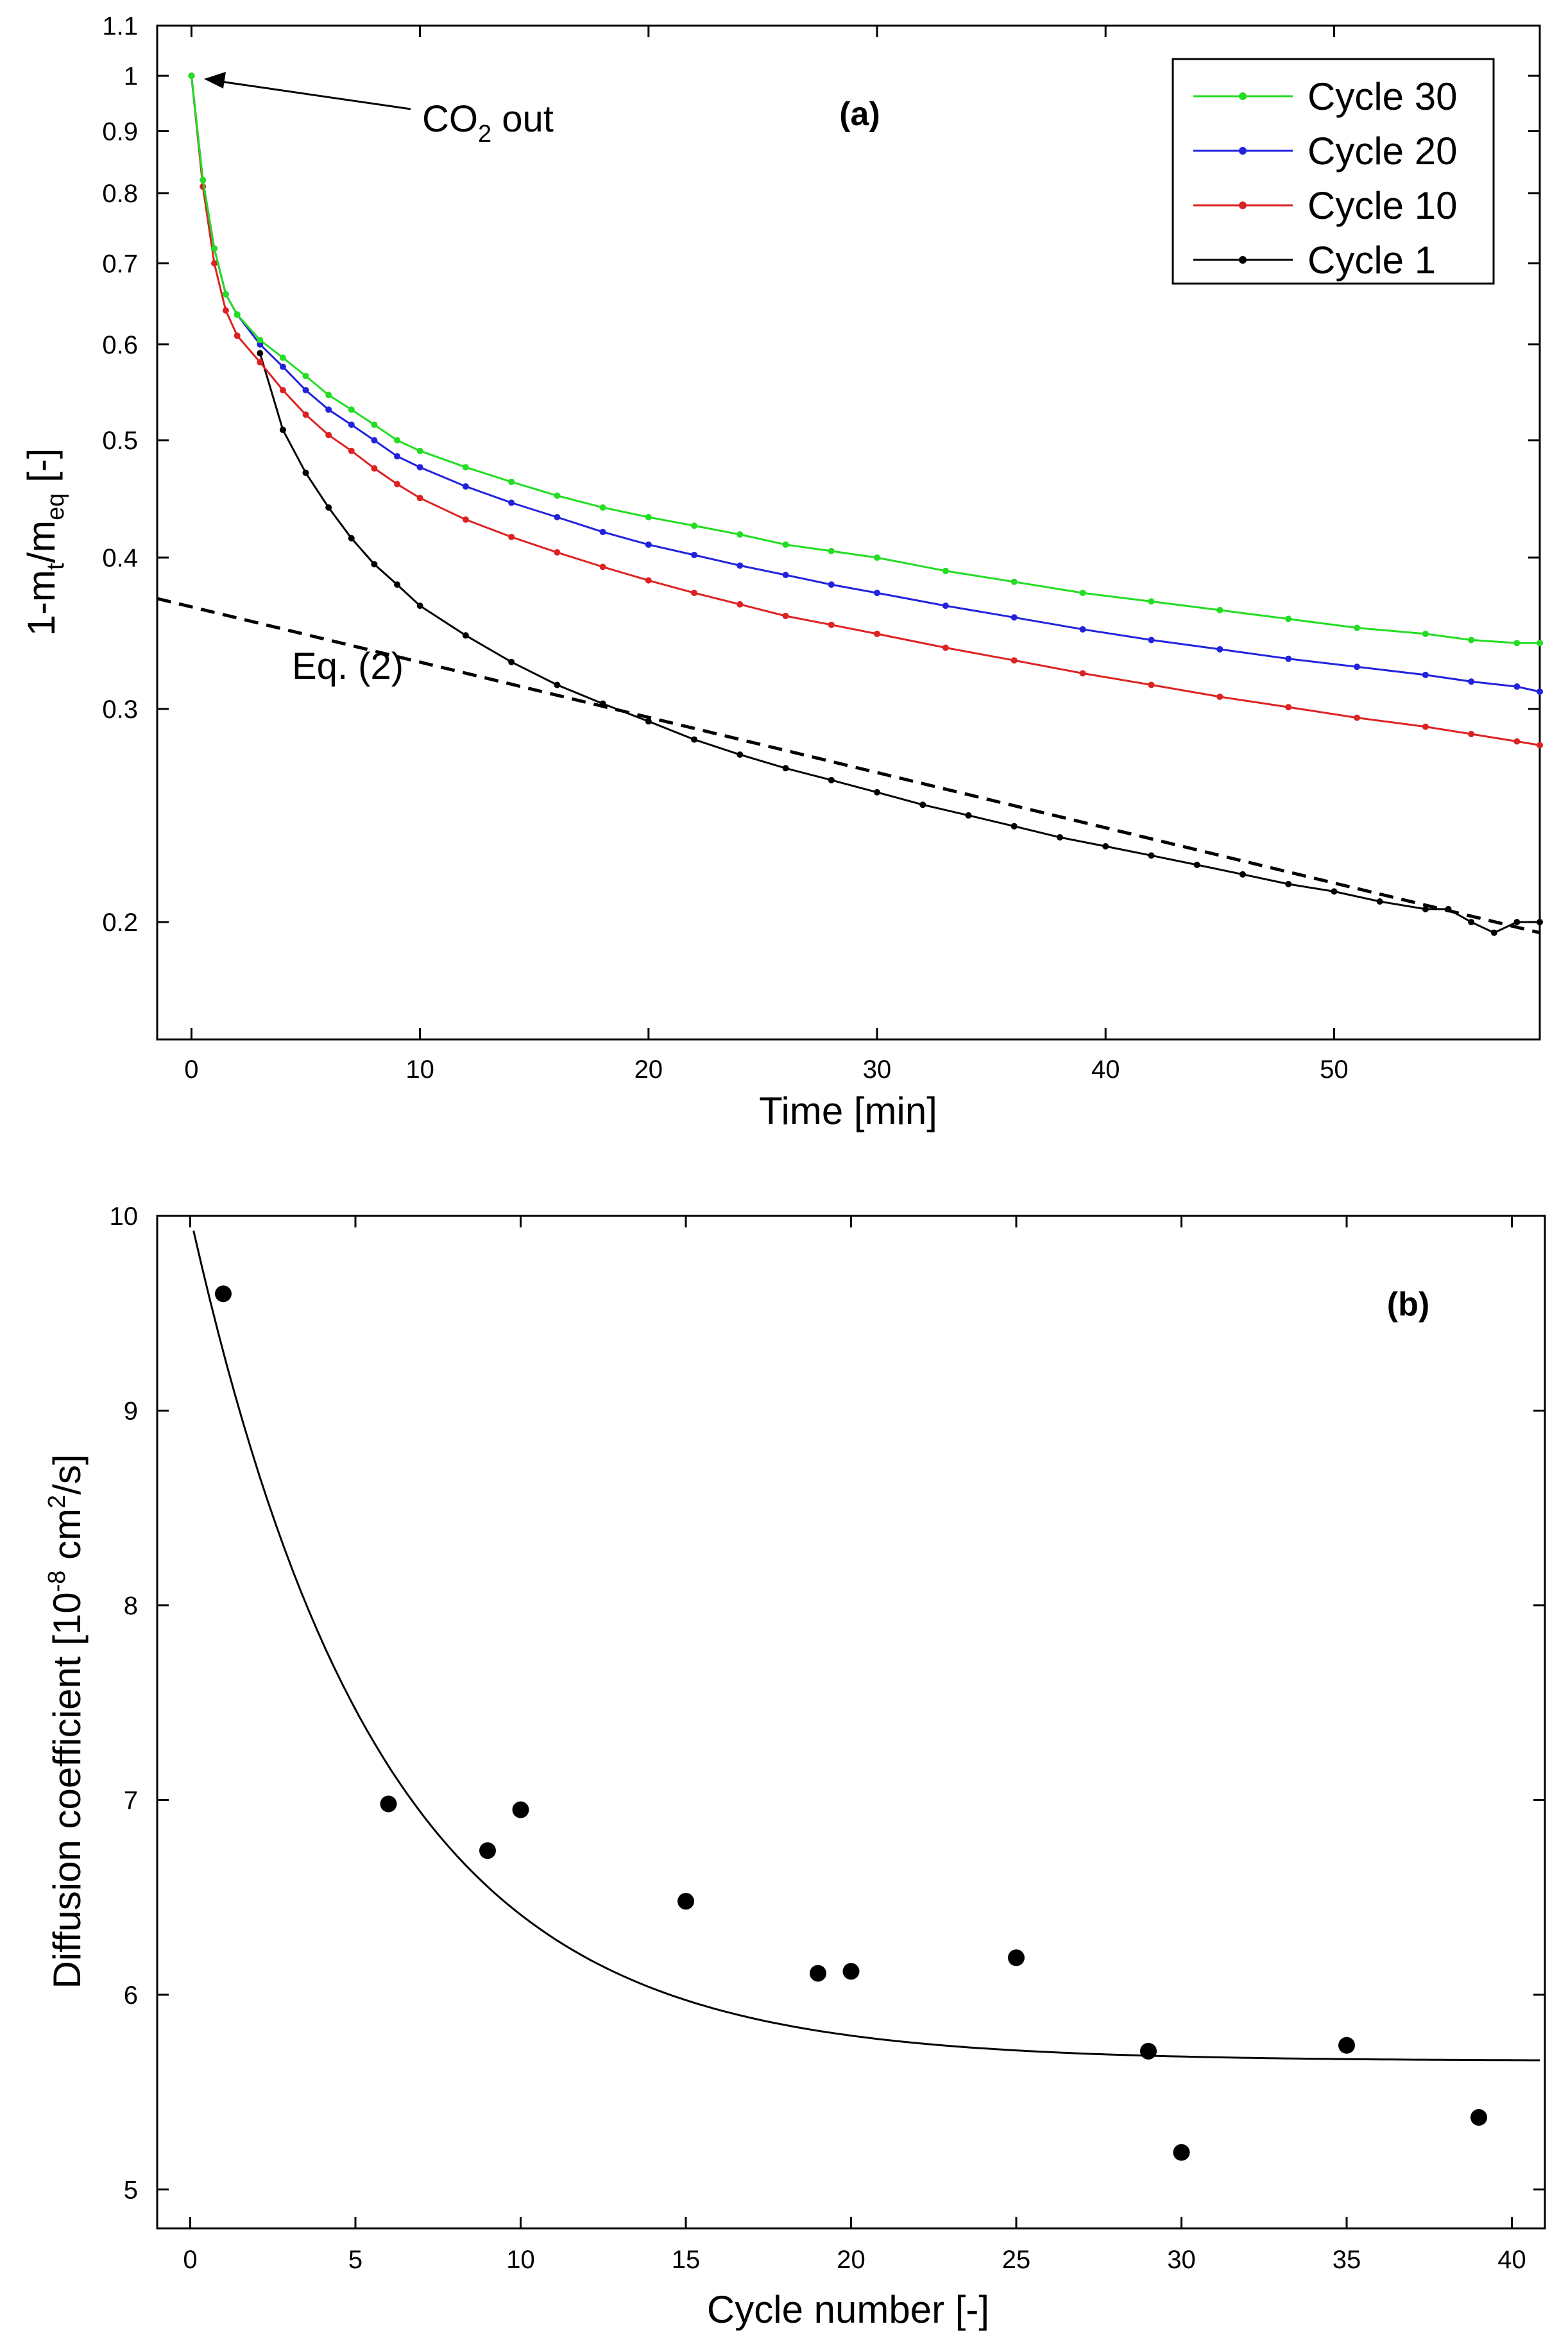 The width and height of the screenshot is (1568, 2349). I want to click on a-y-tick-label: 0.2, so click(120, 923).